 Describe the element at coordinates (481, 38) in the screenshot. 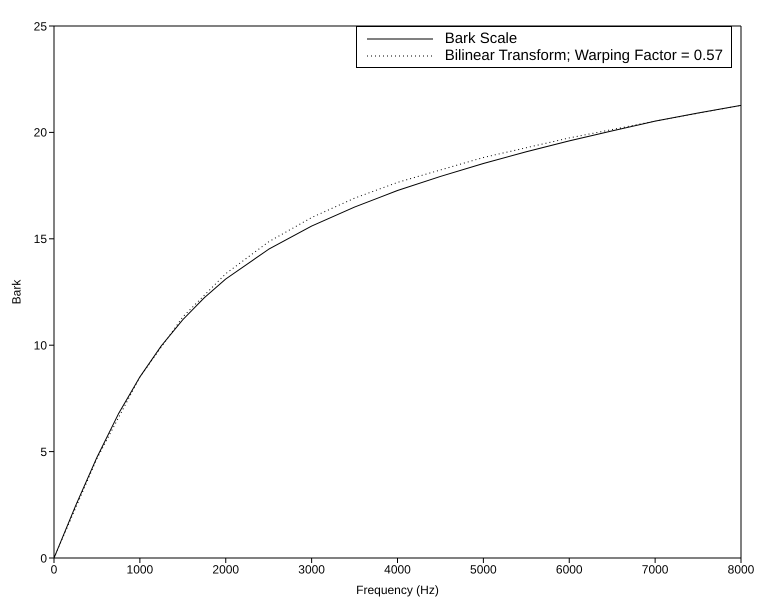

I see `legend-label: Bark Scale` at that location.